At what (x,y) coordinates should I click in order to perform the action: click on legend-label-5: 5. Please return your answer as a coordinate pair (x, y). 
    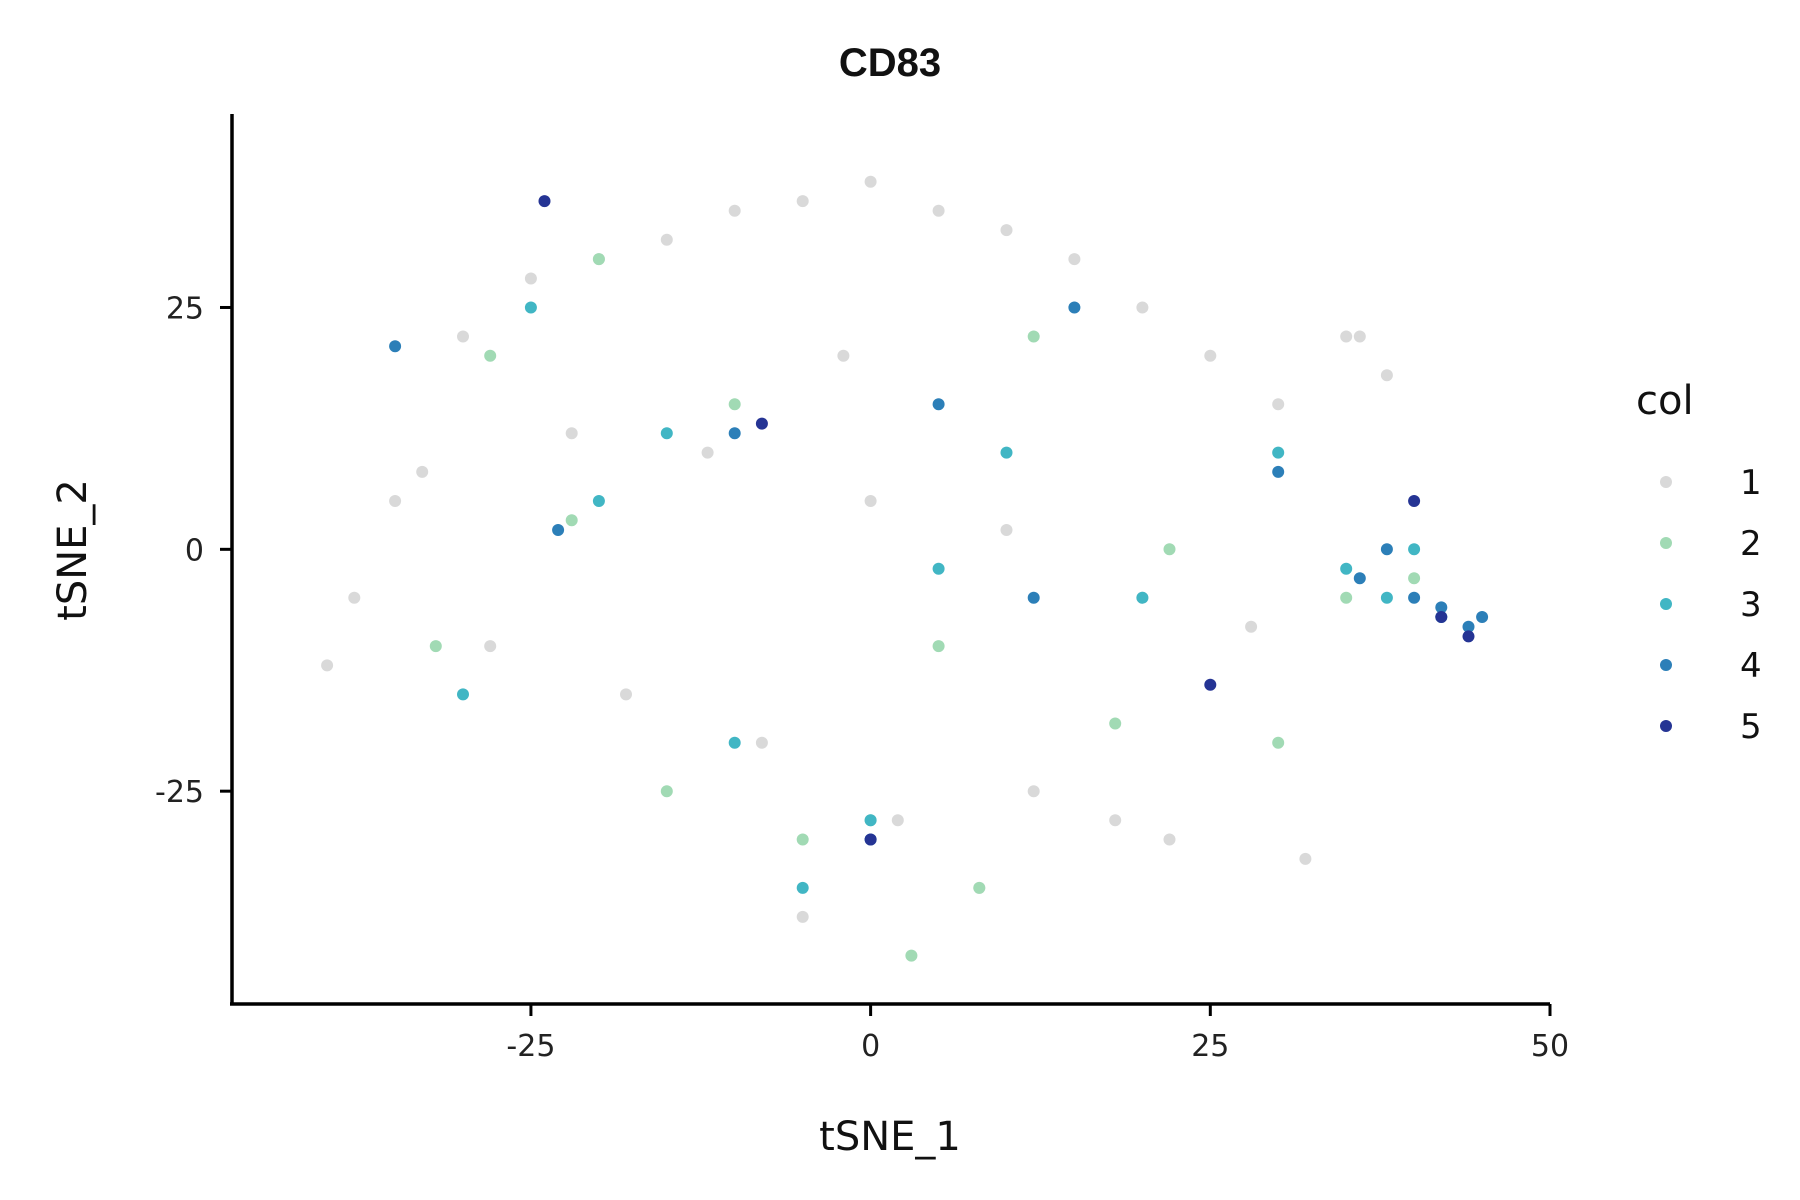
    Looking at the image, I should click on (1751, 727).